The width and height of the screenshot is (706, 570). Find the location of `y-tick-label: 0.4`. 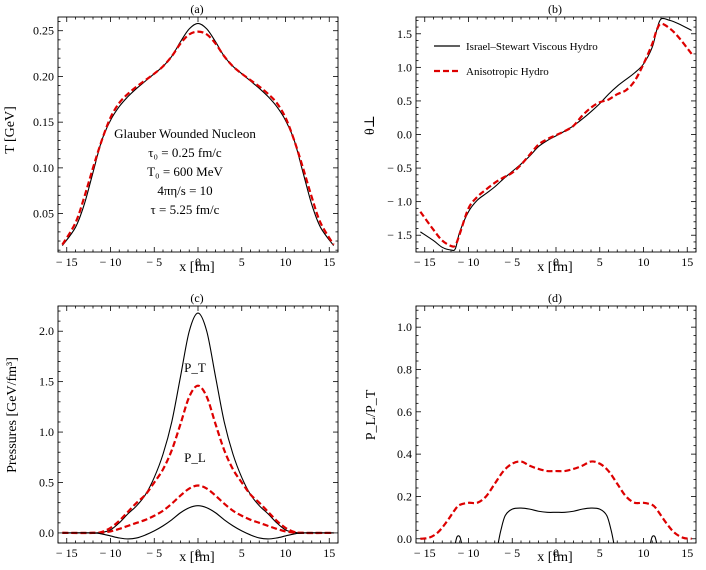

y-tick-label: 0.4 is located at coordinates (404, 454).